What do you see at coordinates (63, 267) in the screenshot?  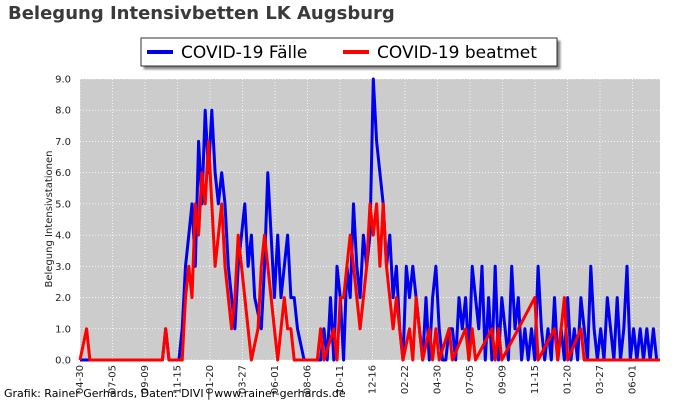 I see `y-tick-label: 3.0` at bounding box center [63, 267].